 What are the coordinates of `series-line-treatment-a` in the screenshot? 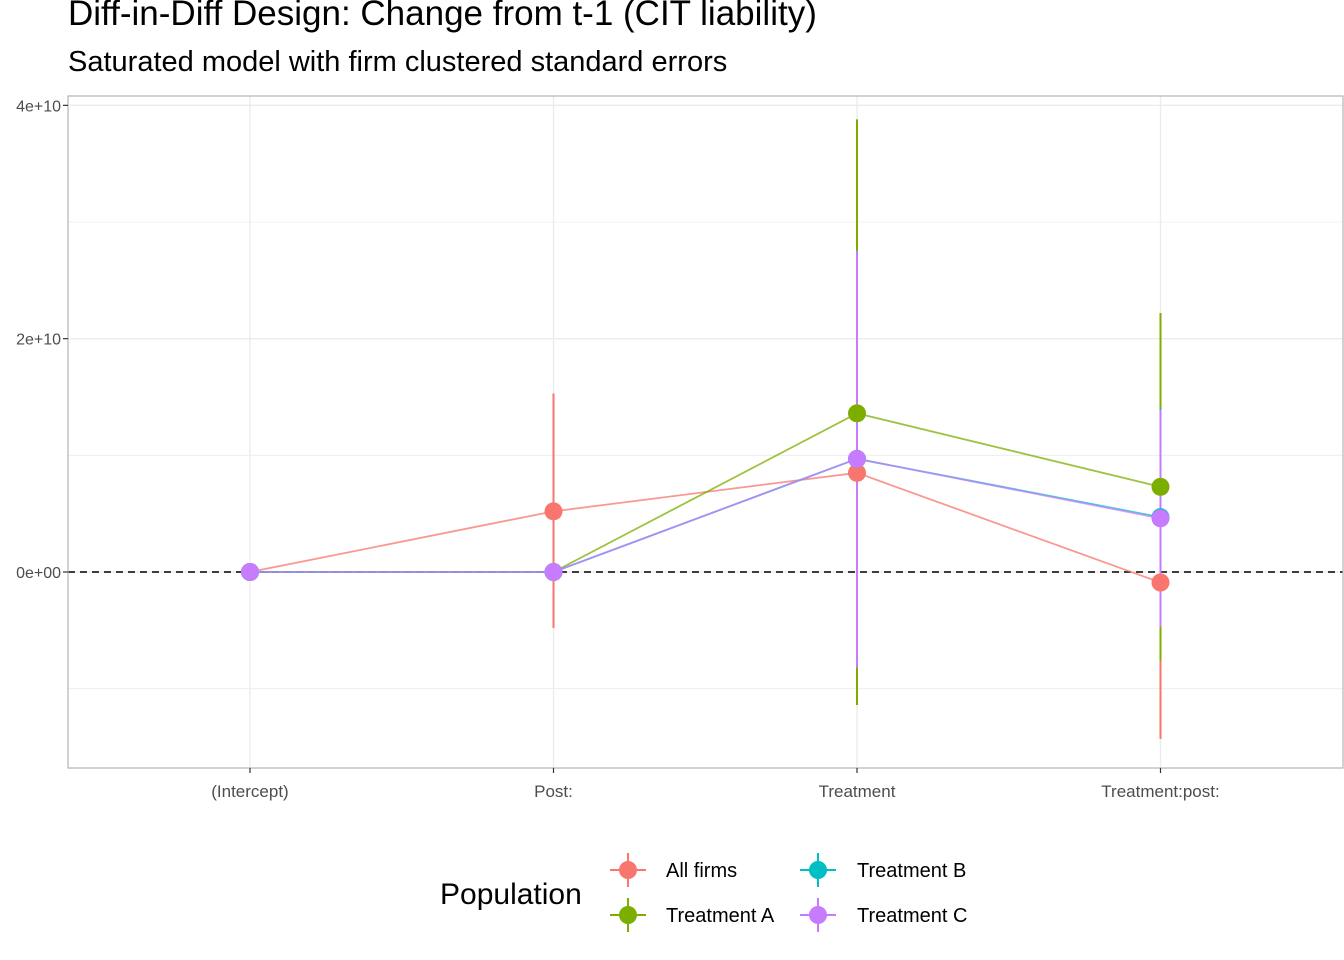 It's located at (705, 492).